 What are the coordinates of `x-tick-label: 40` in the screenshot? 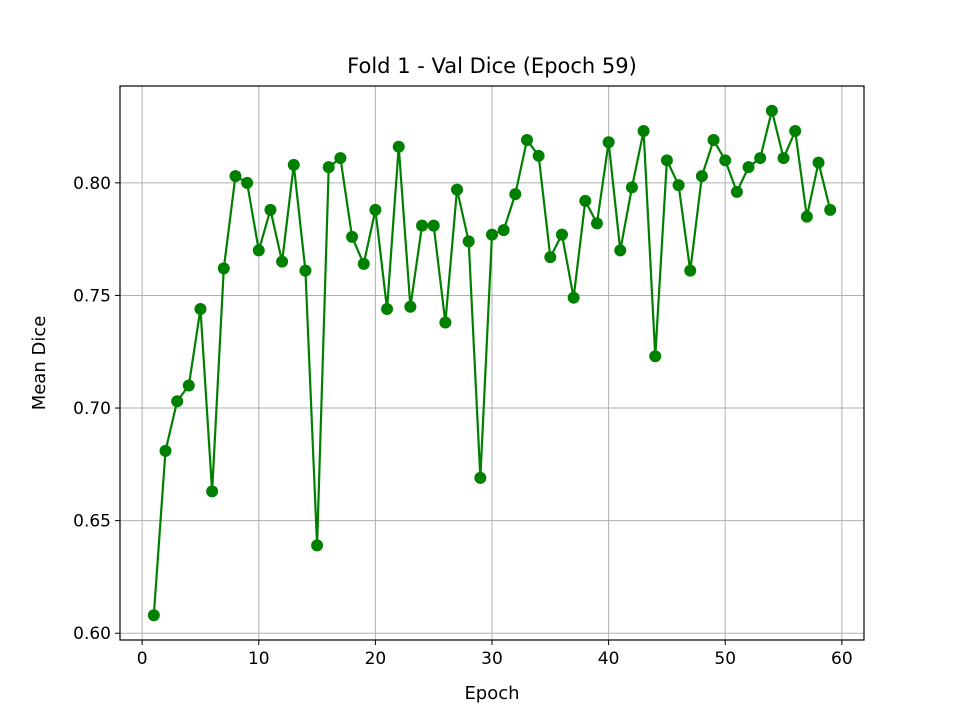 It's located at (609, 659).